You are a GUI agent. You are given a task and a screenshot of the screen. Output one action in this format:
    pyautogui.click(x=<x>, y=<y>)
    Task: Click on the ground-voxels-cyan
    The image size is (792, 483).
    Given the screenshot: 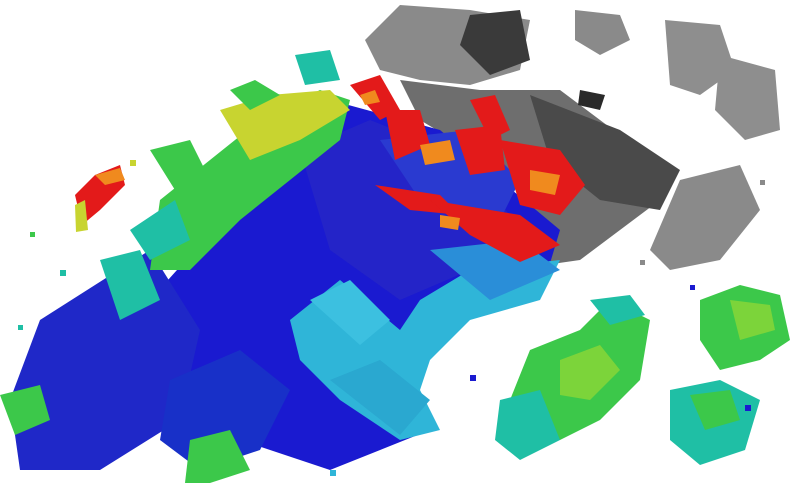 What is the action you would take?
    pyautogui.click(x=425, y=340)
    